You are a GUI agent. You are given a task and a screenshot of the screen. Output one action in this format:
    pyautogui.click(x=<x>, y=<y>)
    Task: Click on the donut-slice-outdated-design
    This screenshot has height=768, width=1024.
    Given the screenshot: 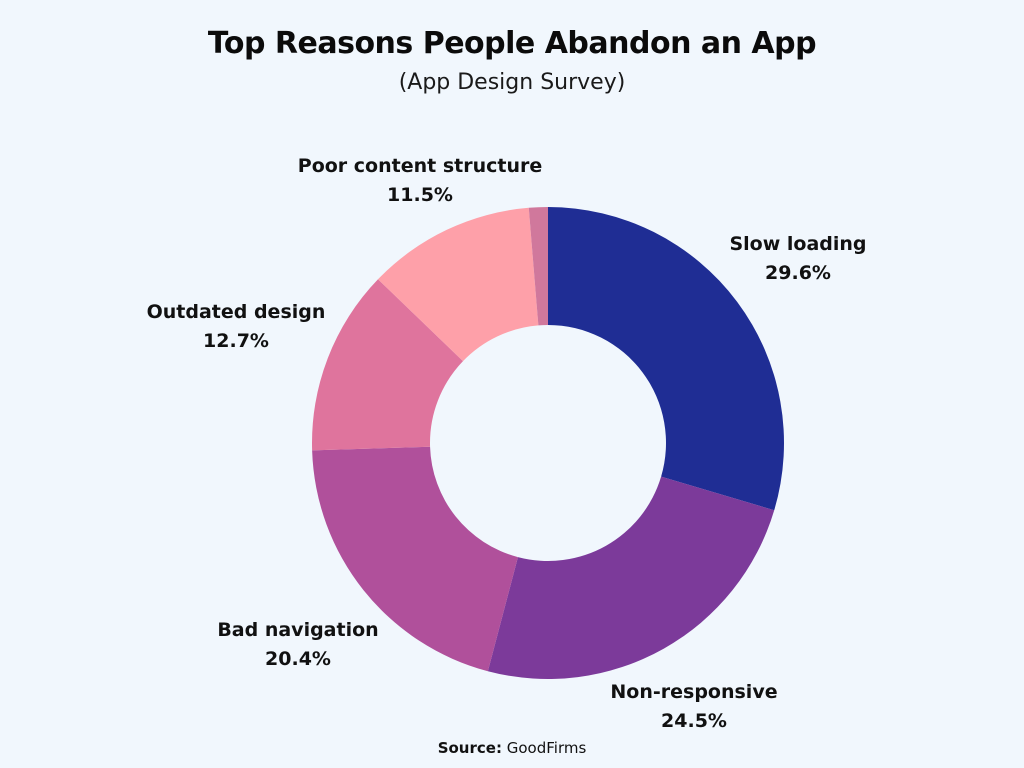 What is the action you would take?
    pyautogui.click(x=388, y=365)
    